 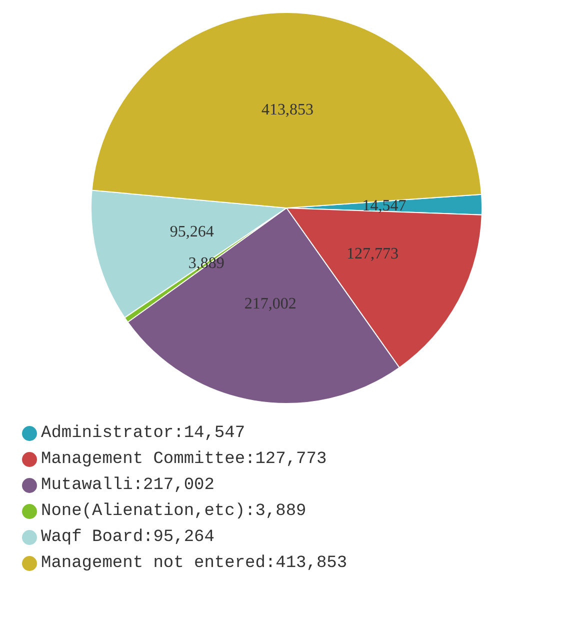 I want to click on legend-label: Mutawalli:217,002, so click(x=127, y=485).